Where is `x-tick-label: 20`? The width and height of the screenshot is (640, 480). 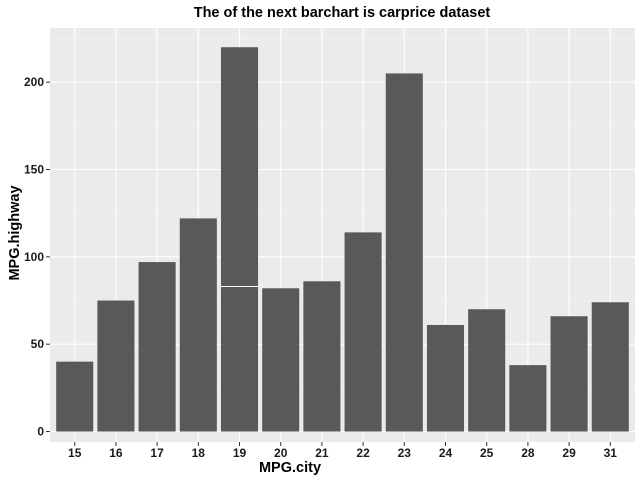 x-tick-label: 20 is located at coordinates (281, 453).